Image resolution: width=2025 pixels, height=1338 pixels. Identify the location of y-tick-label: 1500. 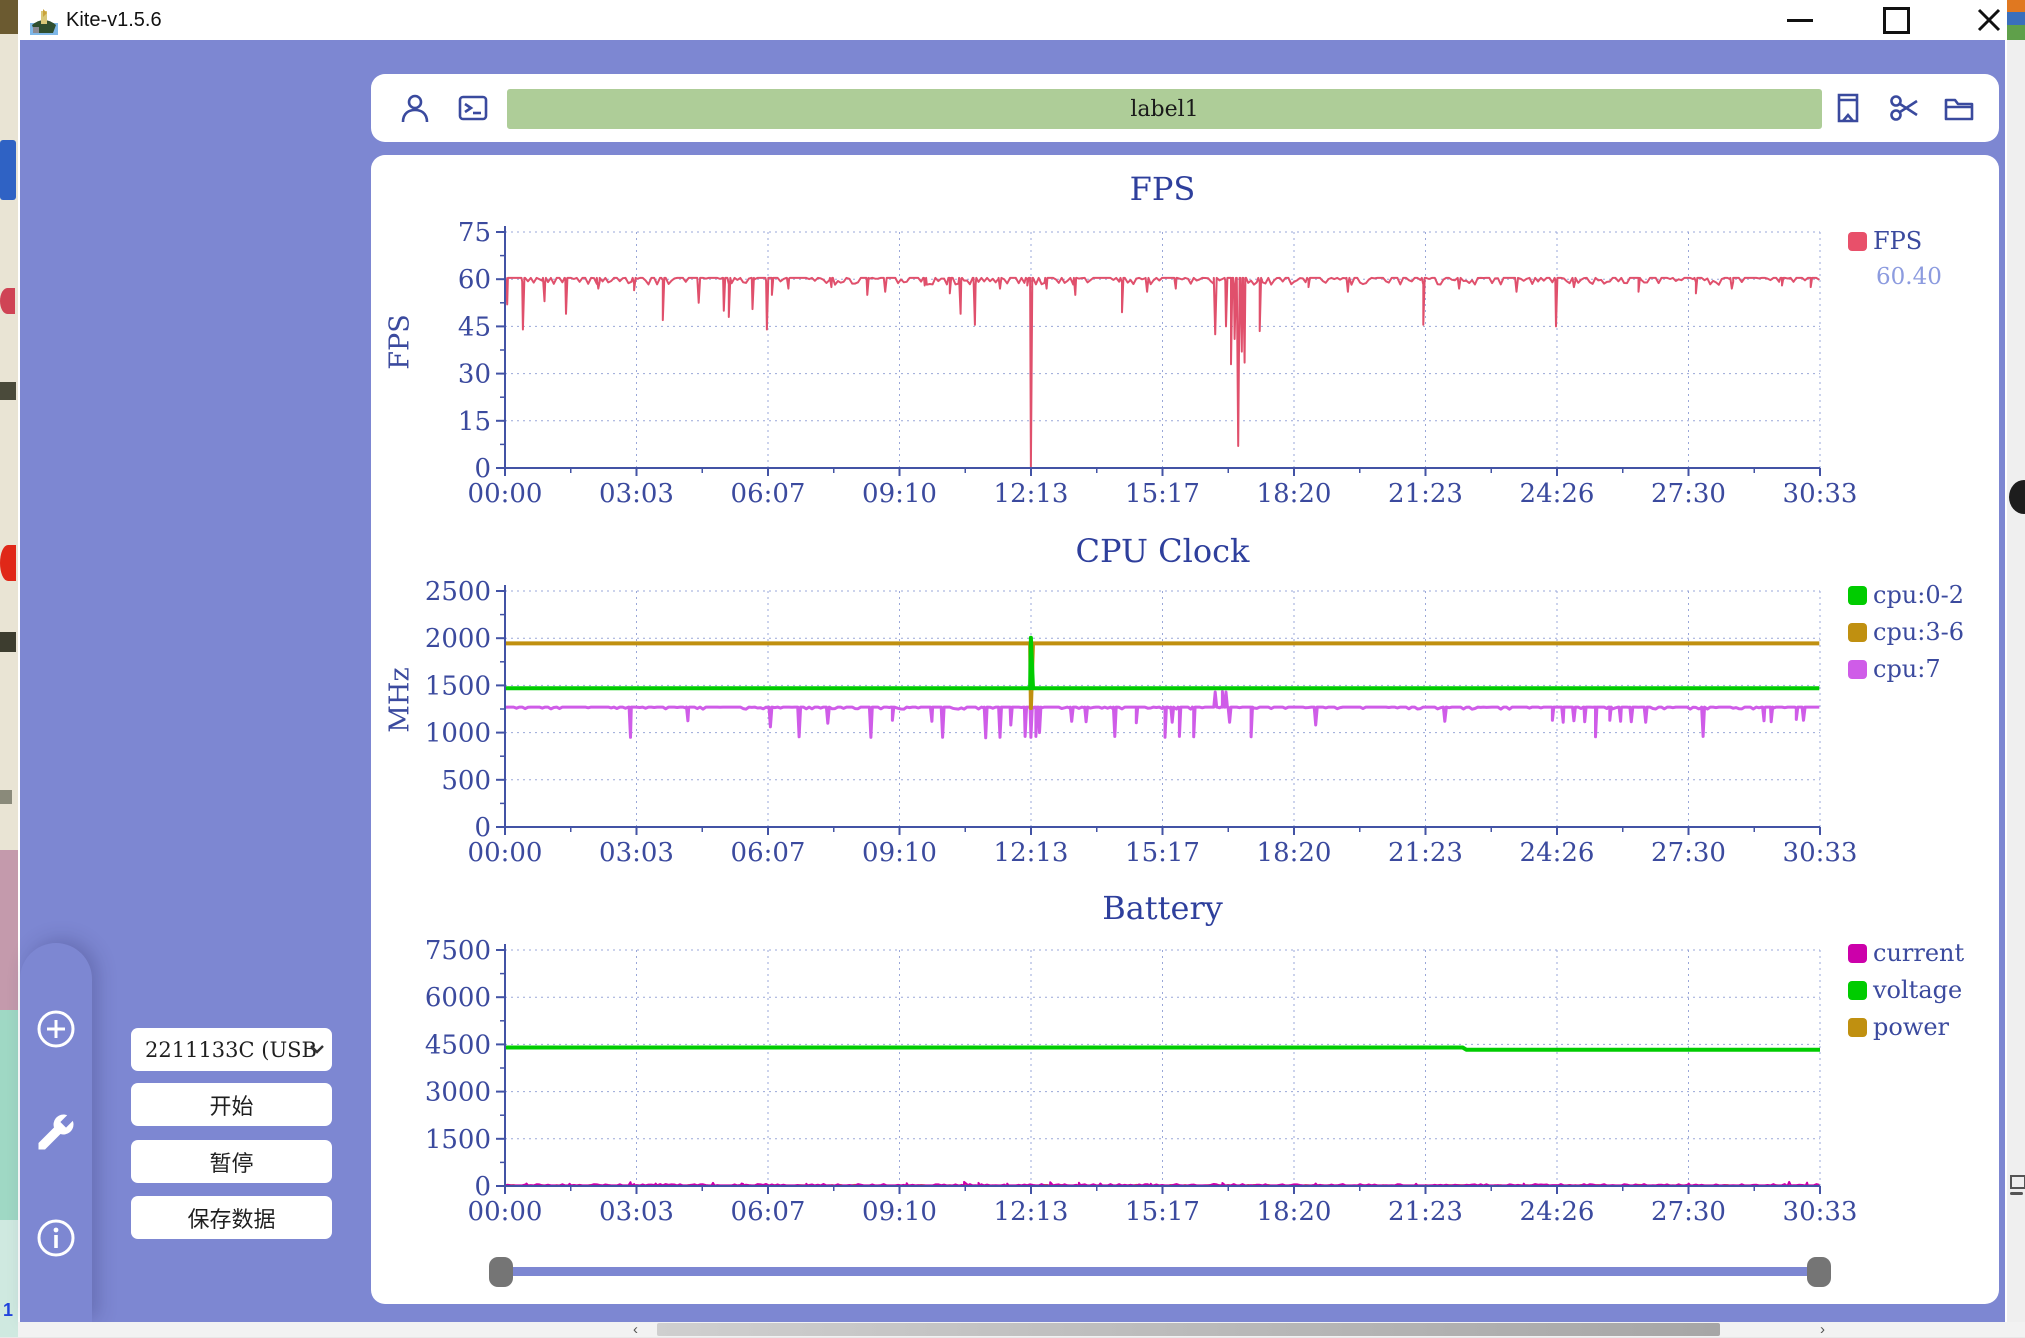
(458, 1140).